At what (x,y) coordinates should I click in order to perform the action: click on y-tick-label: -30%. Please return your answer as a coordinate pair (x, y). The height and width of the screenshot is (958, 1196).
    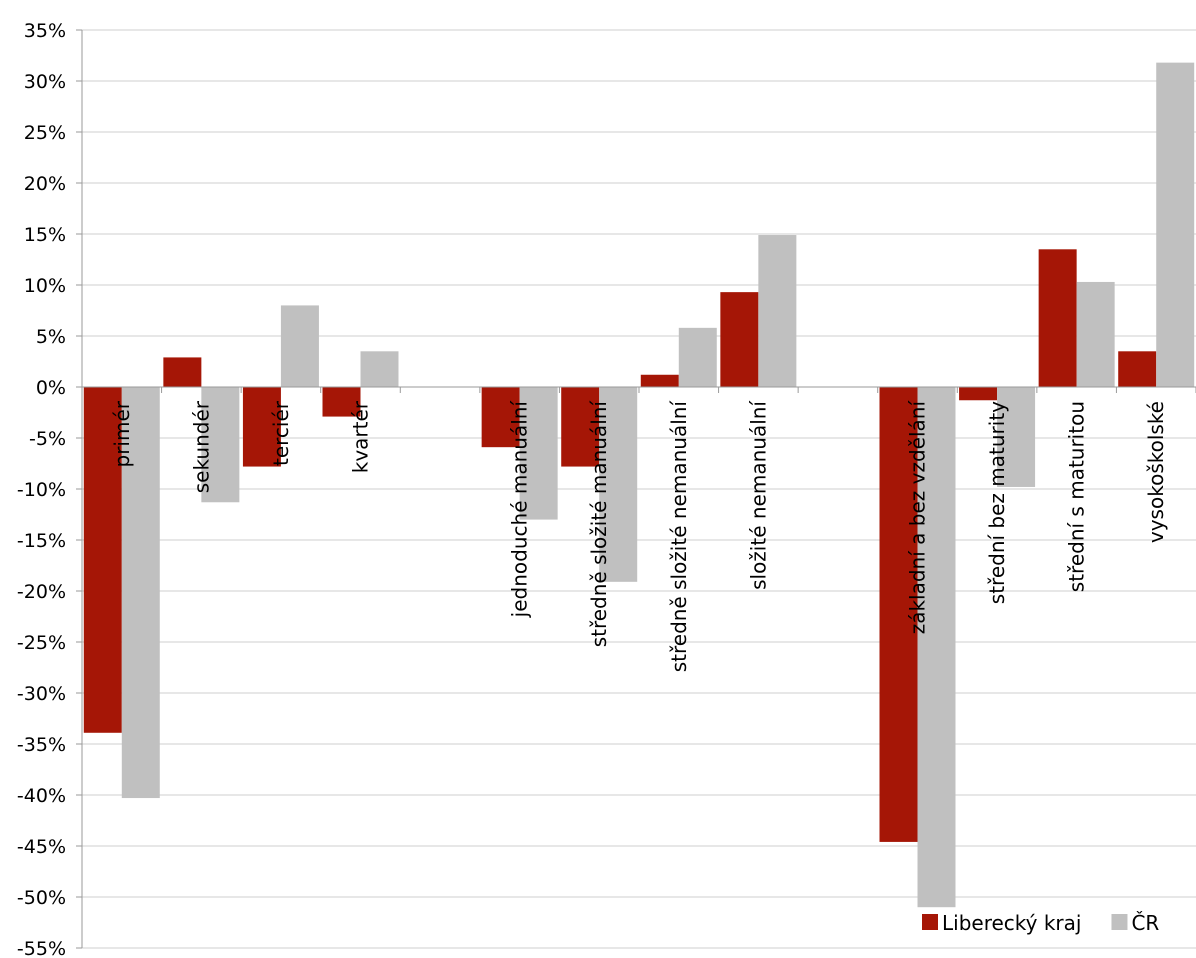
    Looking at the image, I should click on (41, 694).